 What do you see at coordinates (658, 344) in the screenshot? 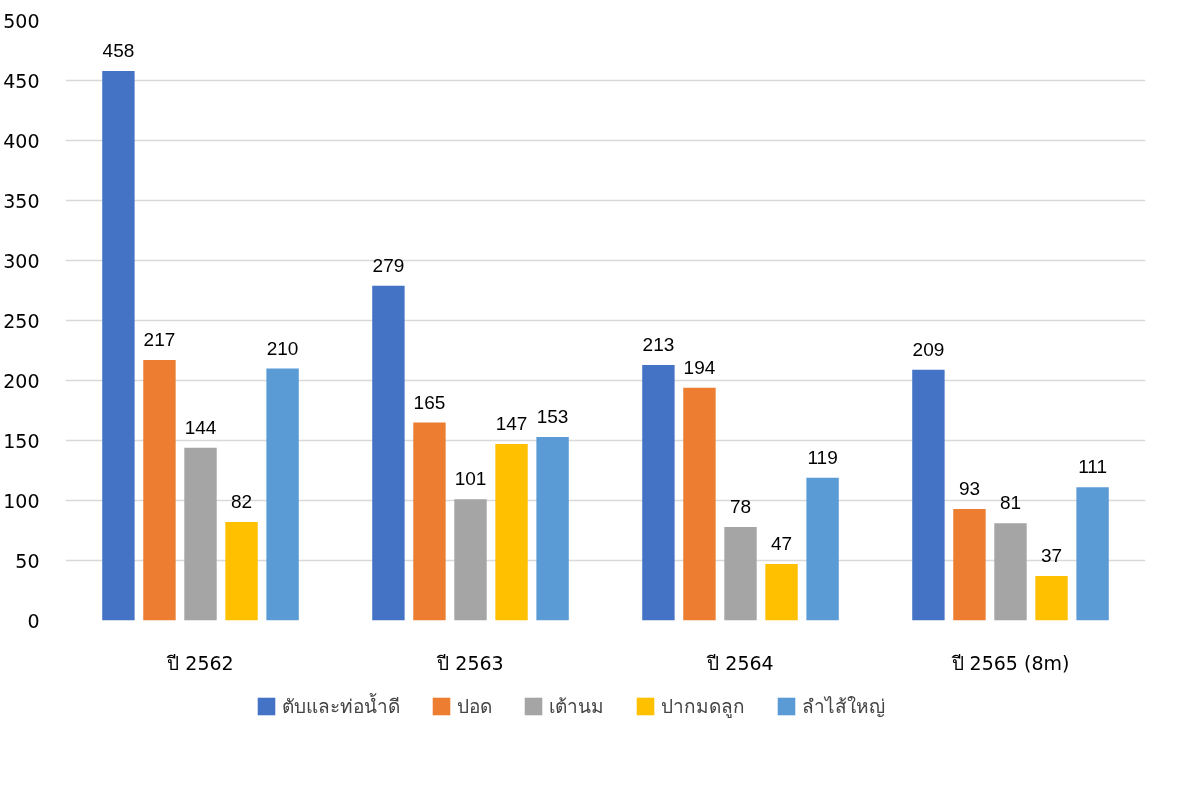
I see `data-label: 213` at bounding box center [658, 344].